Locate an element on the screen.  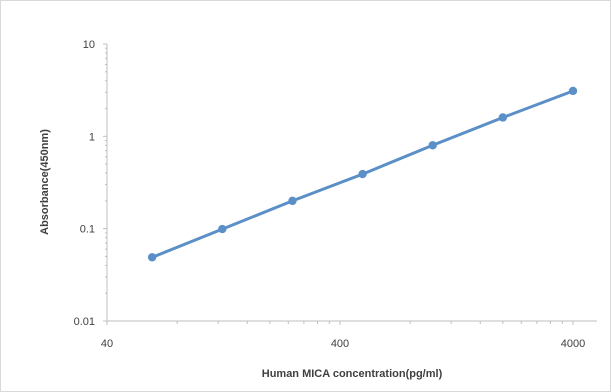
y-tick-label: 0.01 is located at coordinates (84, 322).